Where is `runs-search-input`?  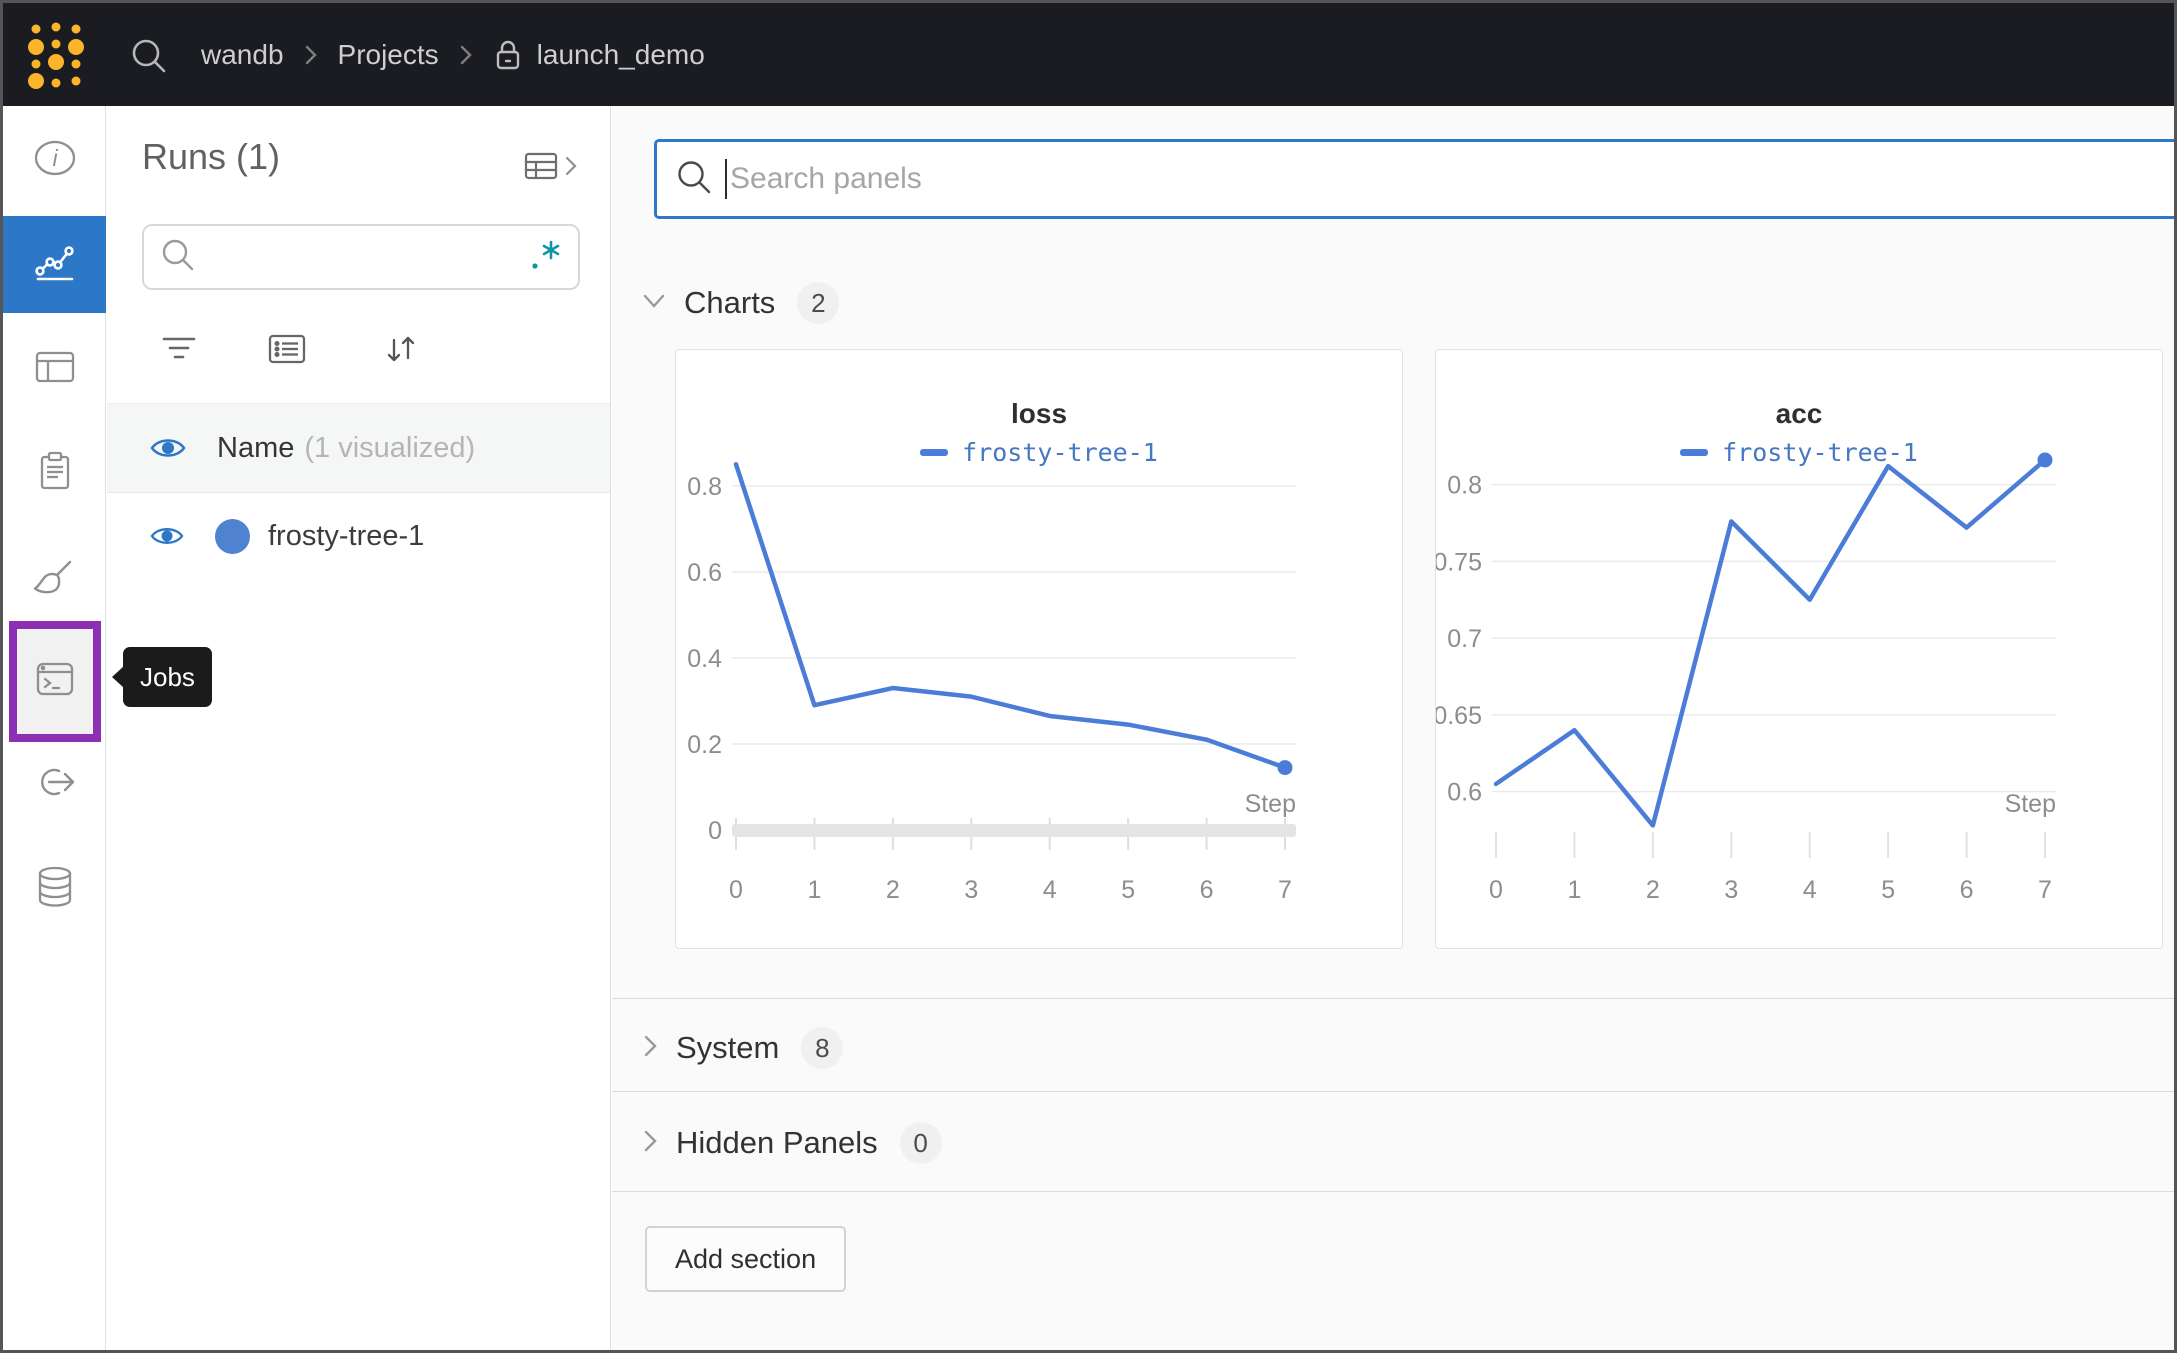 runs-search-input is located at coordinates (361, 257).